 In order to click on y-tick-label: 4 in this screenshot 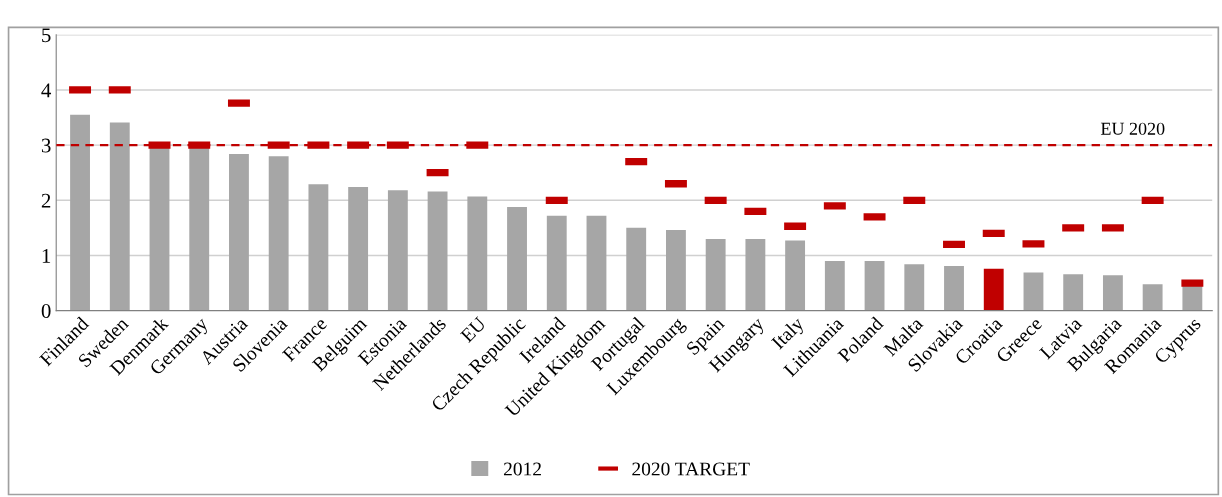, I will do `click(46, 90)`.